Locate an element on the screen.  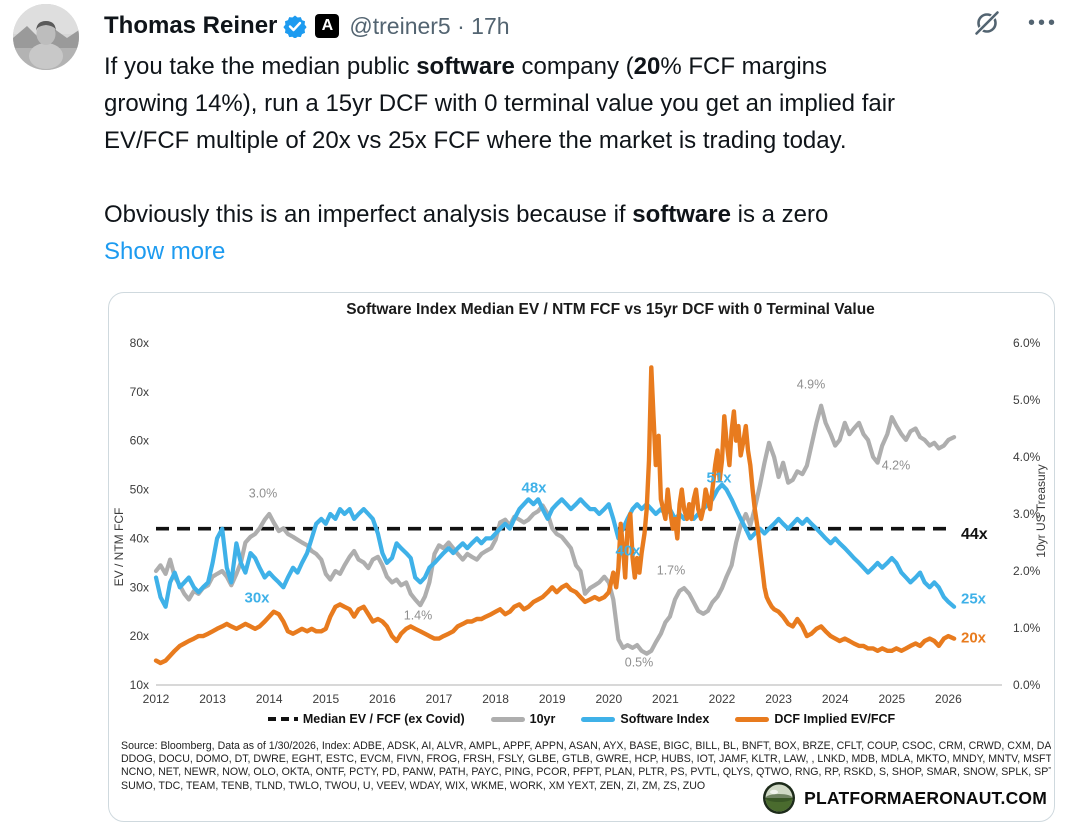
x-axis-tick: 2012 is located at coordinates (156, 699).